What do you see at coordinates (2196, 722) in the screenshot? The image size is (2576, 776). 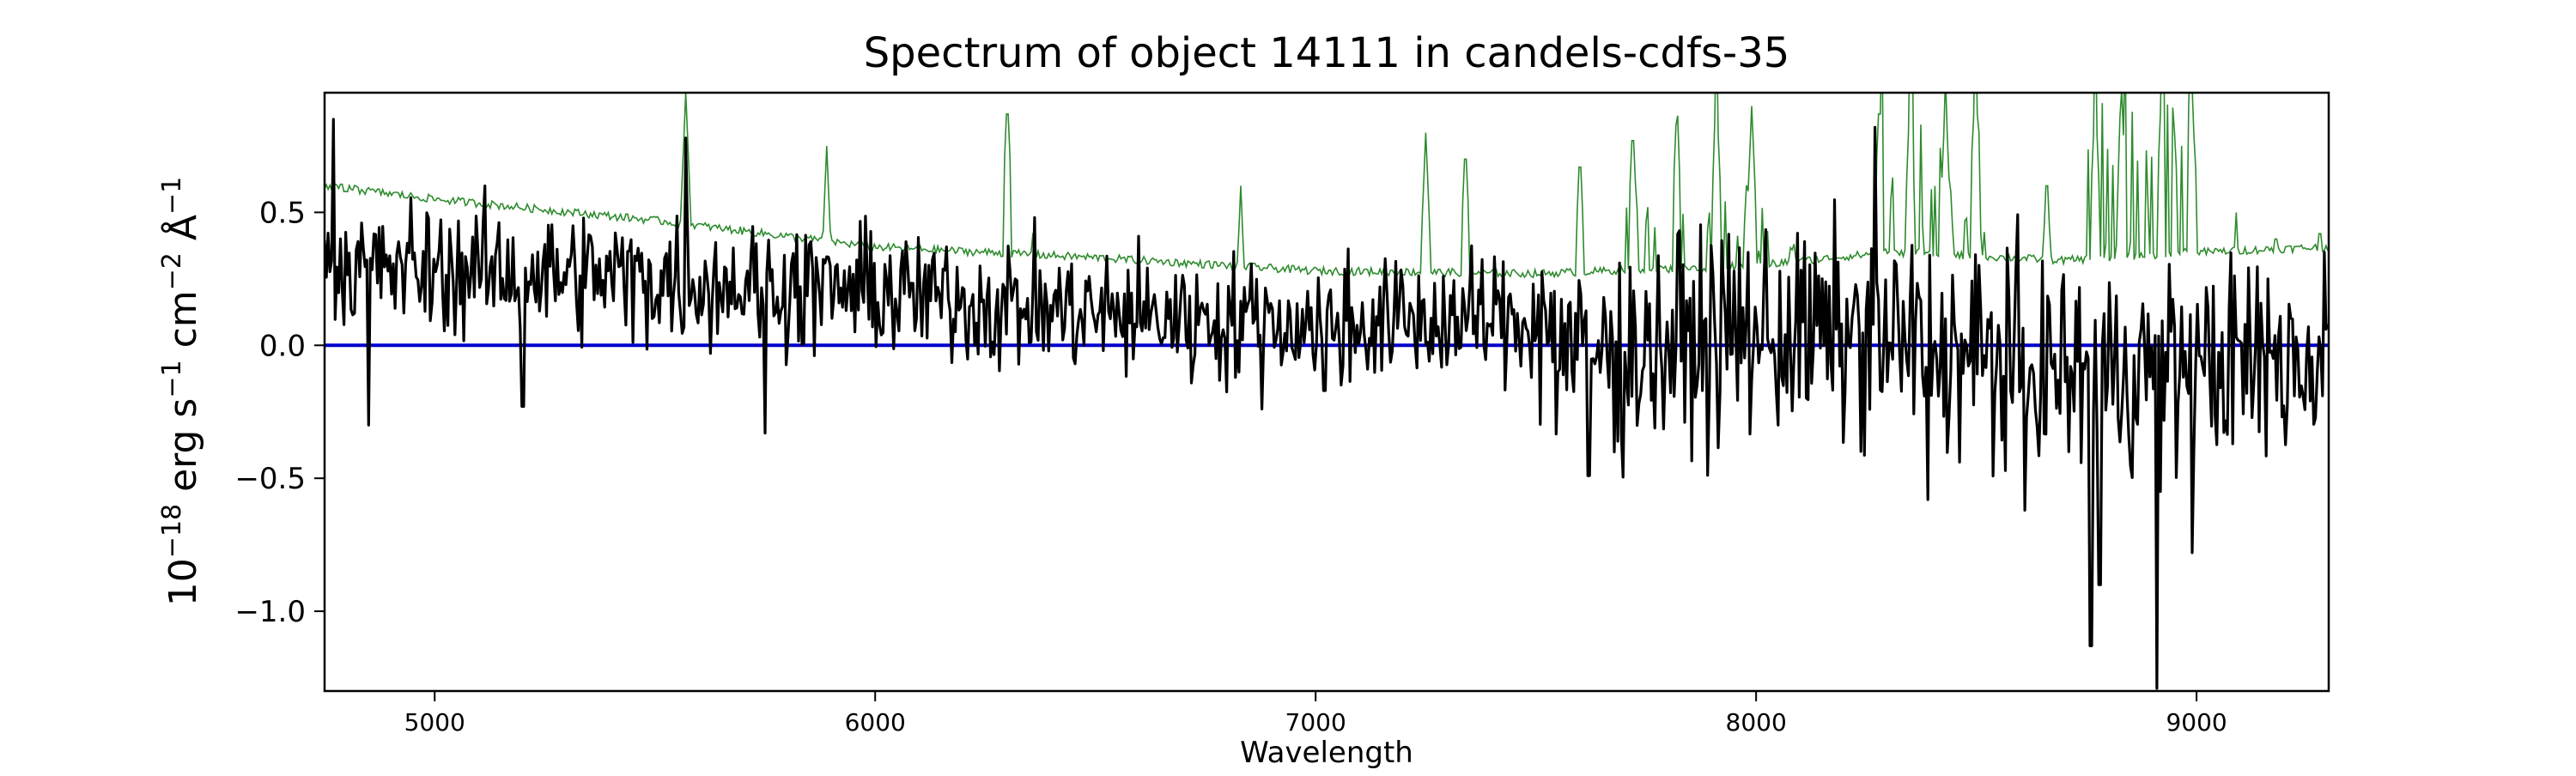 I see `x-tick-label: 9000` at bounding box center [2196, 722].